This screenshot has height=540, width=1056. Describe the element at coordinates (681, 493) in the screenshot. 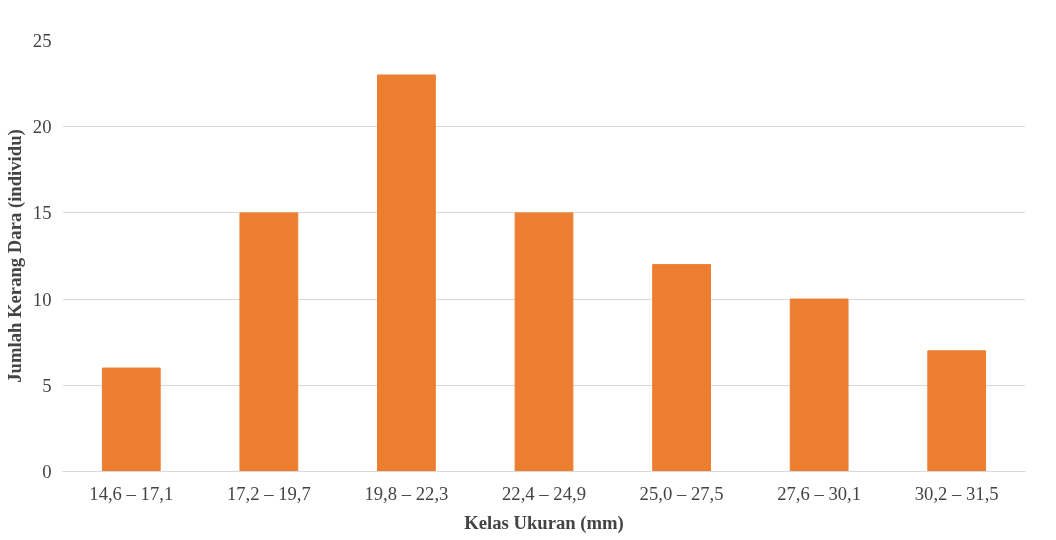

I see `x-tick-label: 25,0 – 27,5` at that location.